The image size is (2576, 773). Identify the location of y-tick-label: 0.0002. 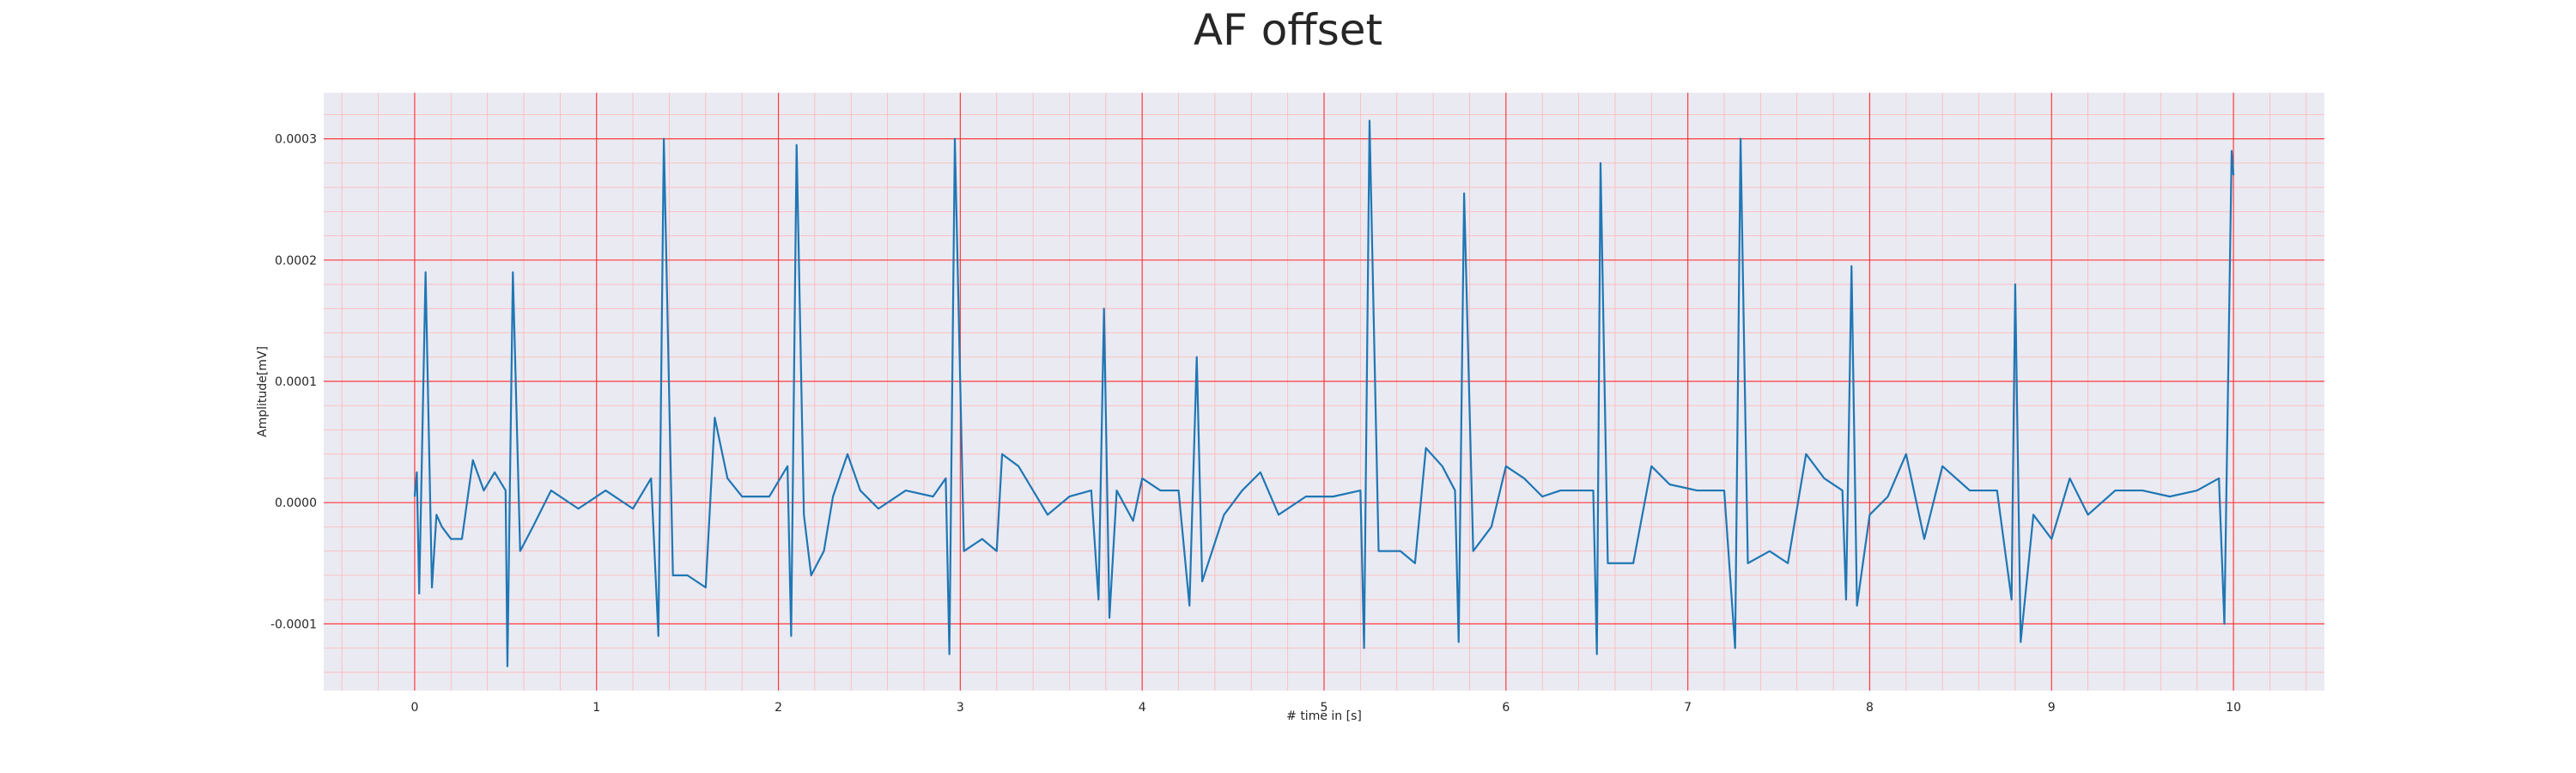
(296, 261).